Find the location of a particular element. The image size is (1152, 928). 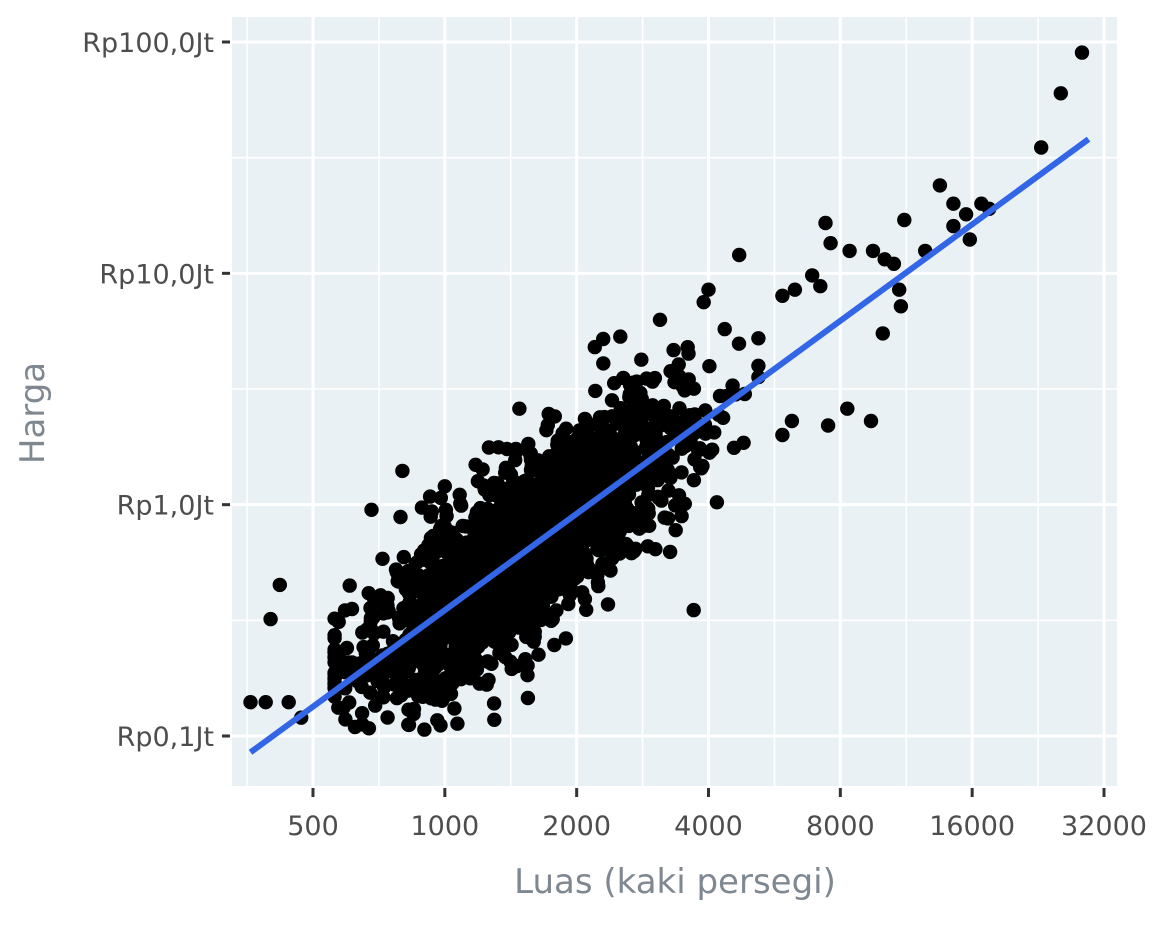

x-axis: 500 1000 2000 4000 8000 16000 32000 is located at coordinates (717, 815).